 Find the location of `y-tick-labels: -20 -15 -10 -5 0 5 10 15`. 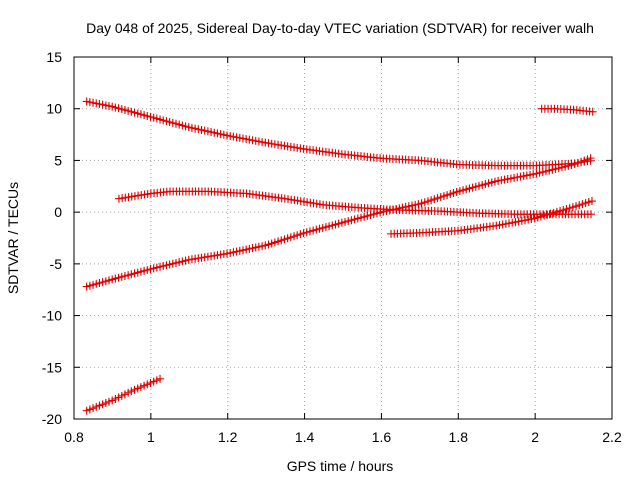

y-tick-labels: -20 -15 -10 -5 0 5 10 15 is located at coordinates (52, 238).